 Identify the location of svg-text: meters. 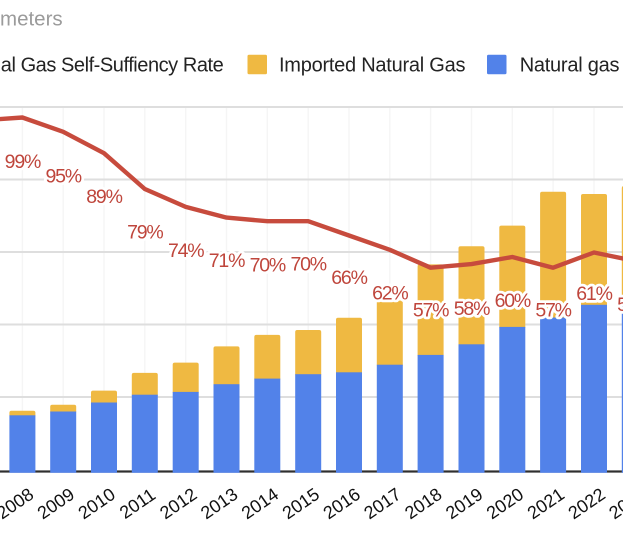
(31, 19).